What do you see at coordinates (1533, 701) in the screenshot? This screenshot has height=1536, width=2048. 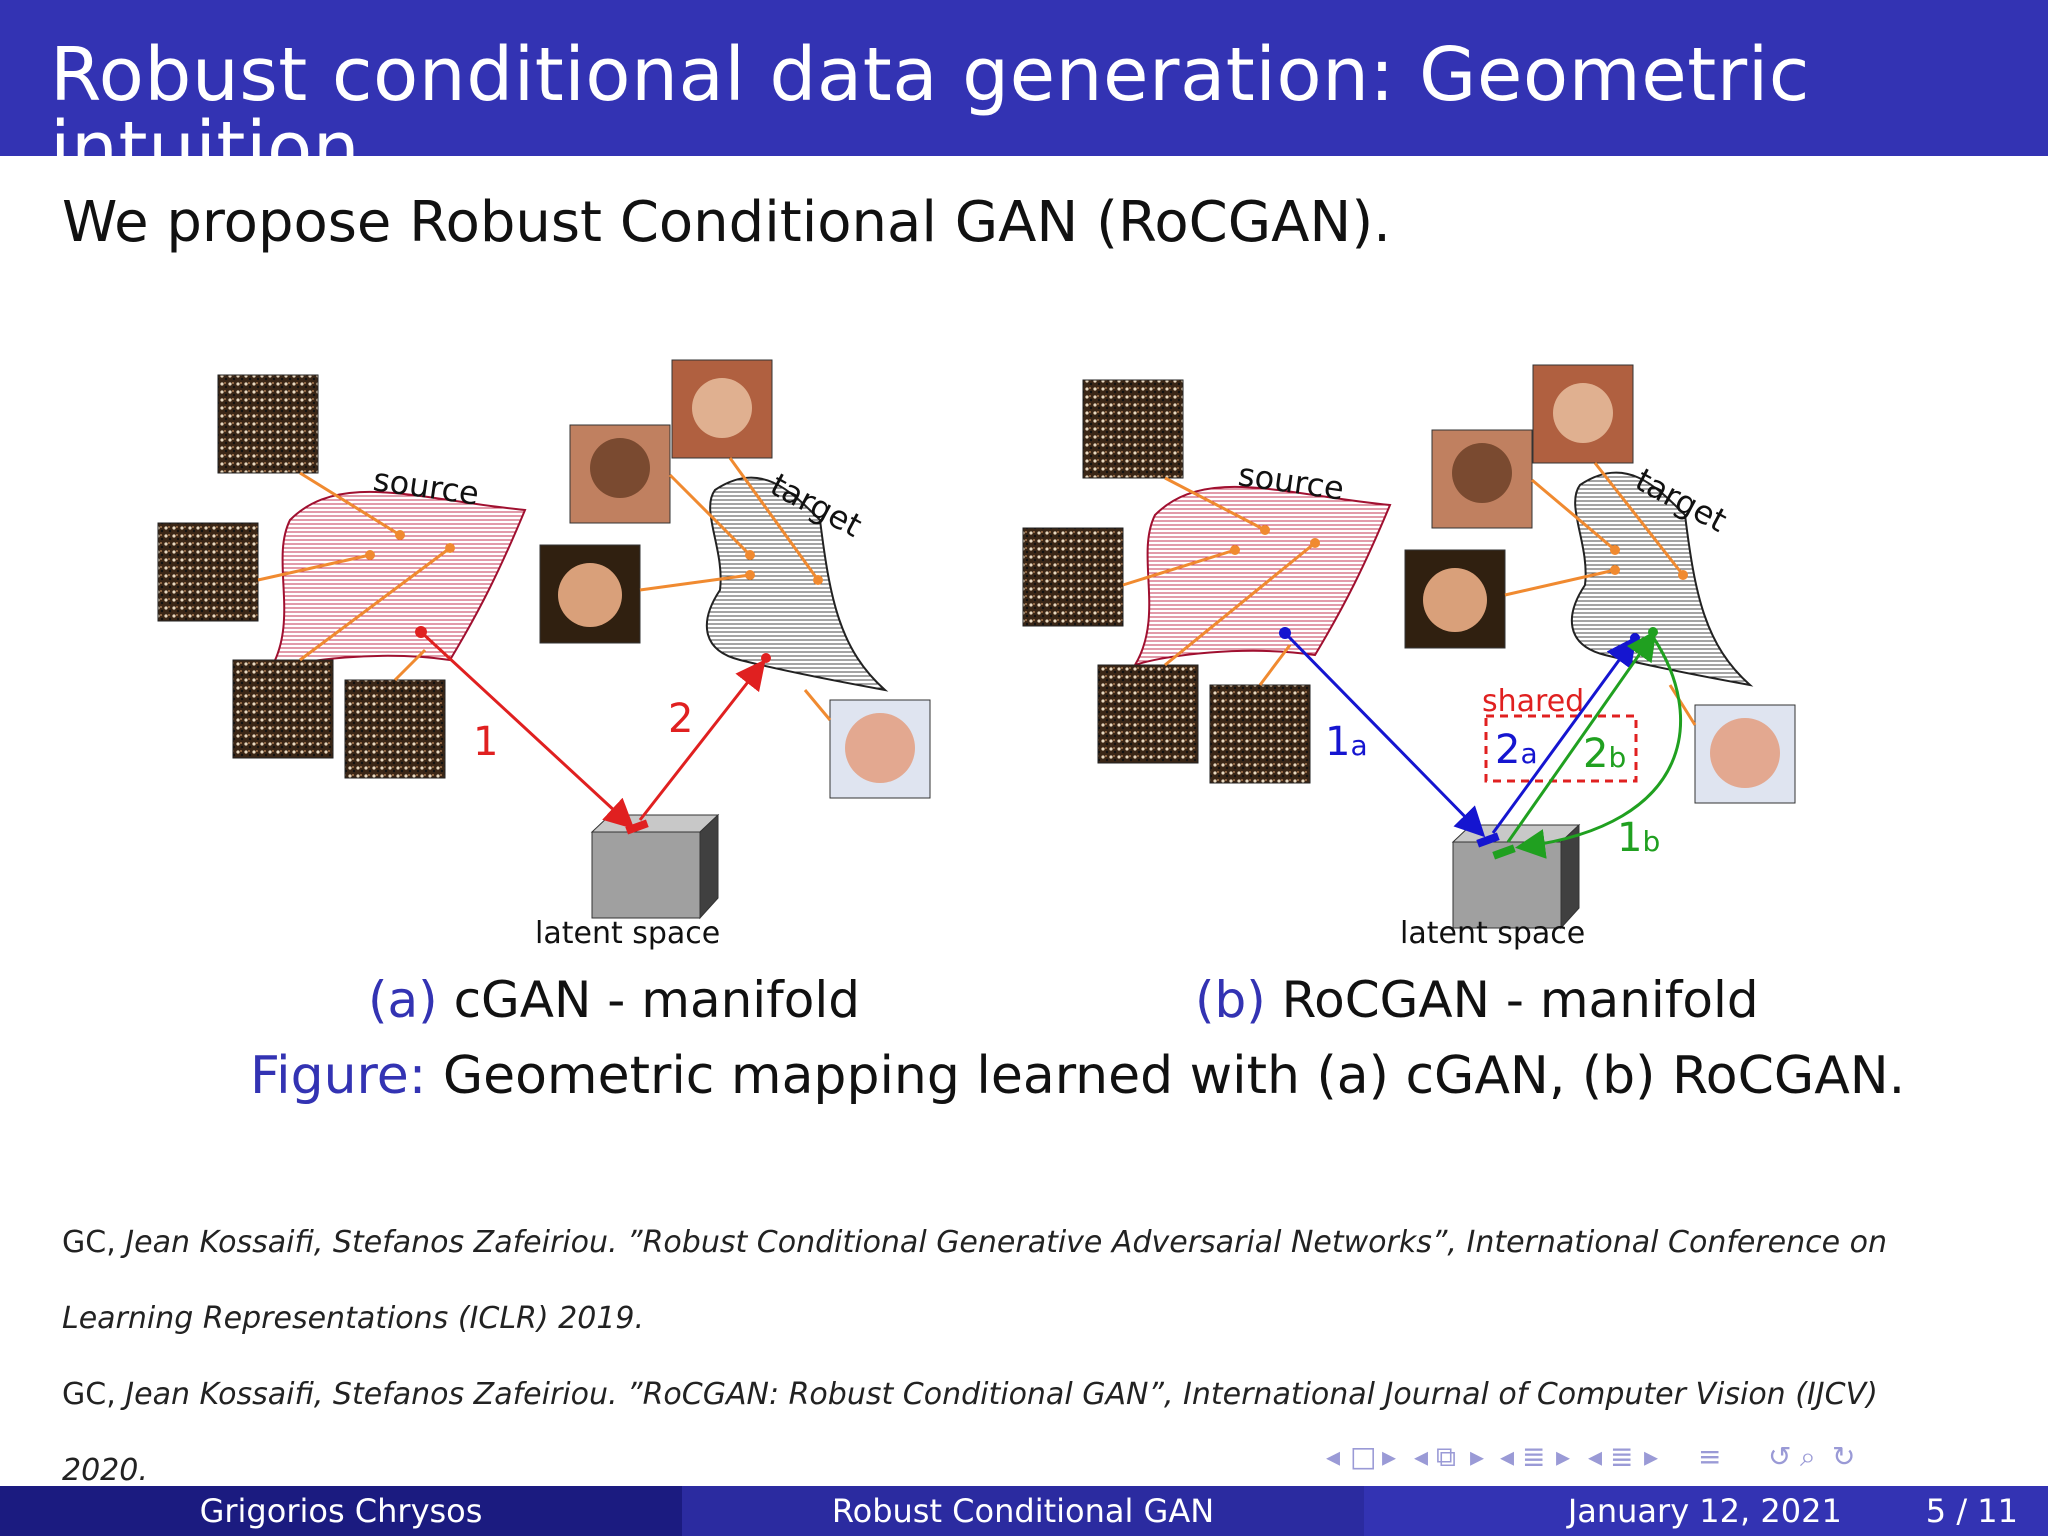 I see `shared-label: shared` at bounding box center [1533, 701].